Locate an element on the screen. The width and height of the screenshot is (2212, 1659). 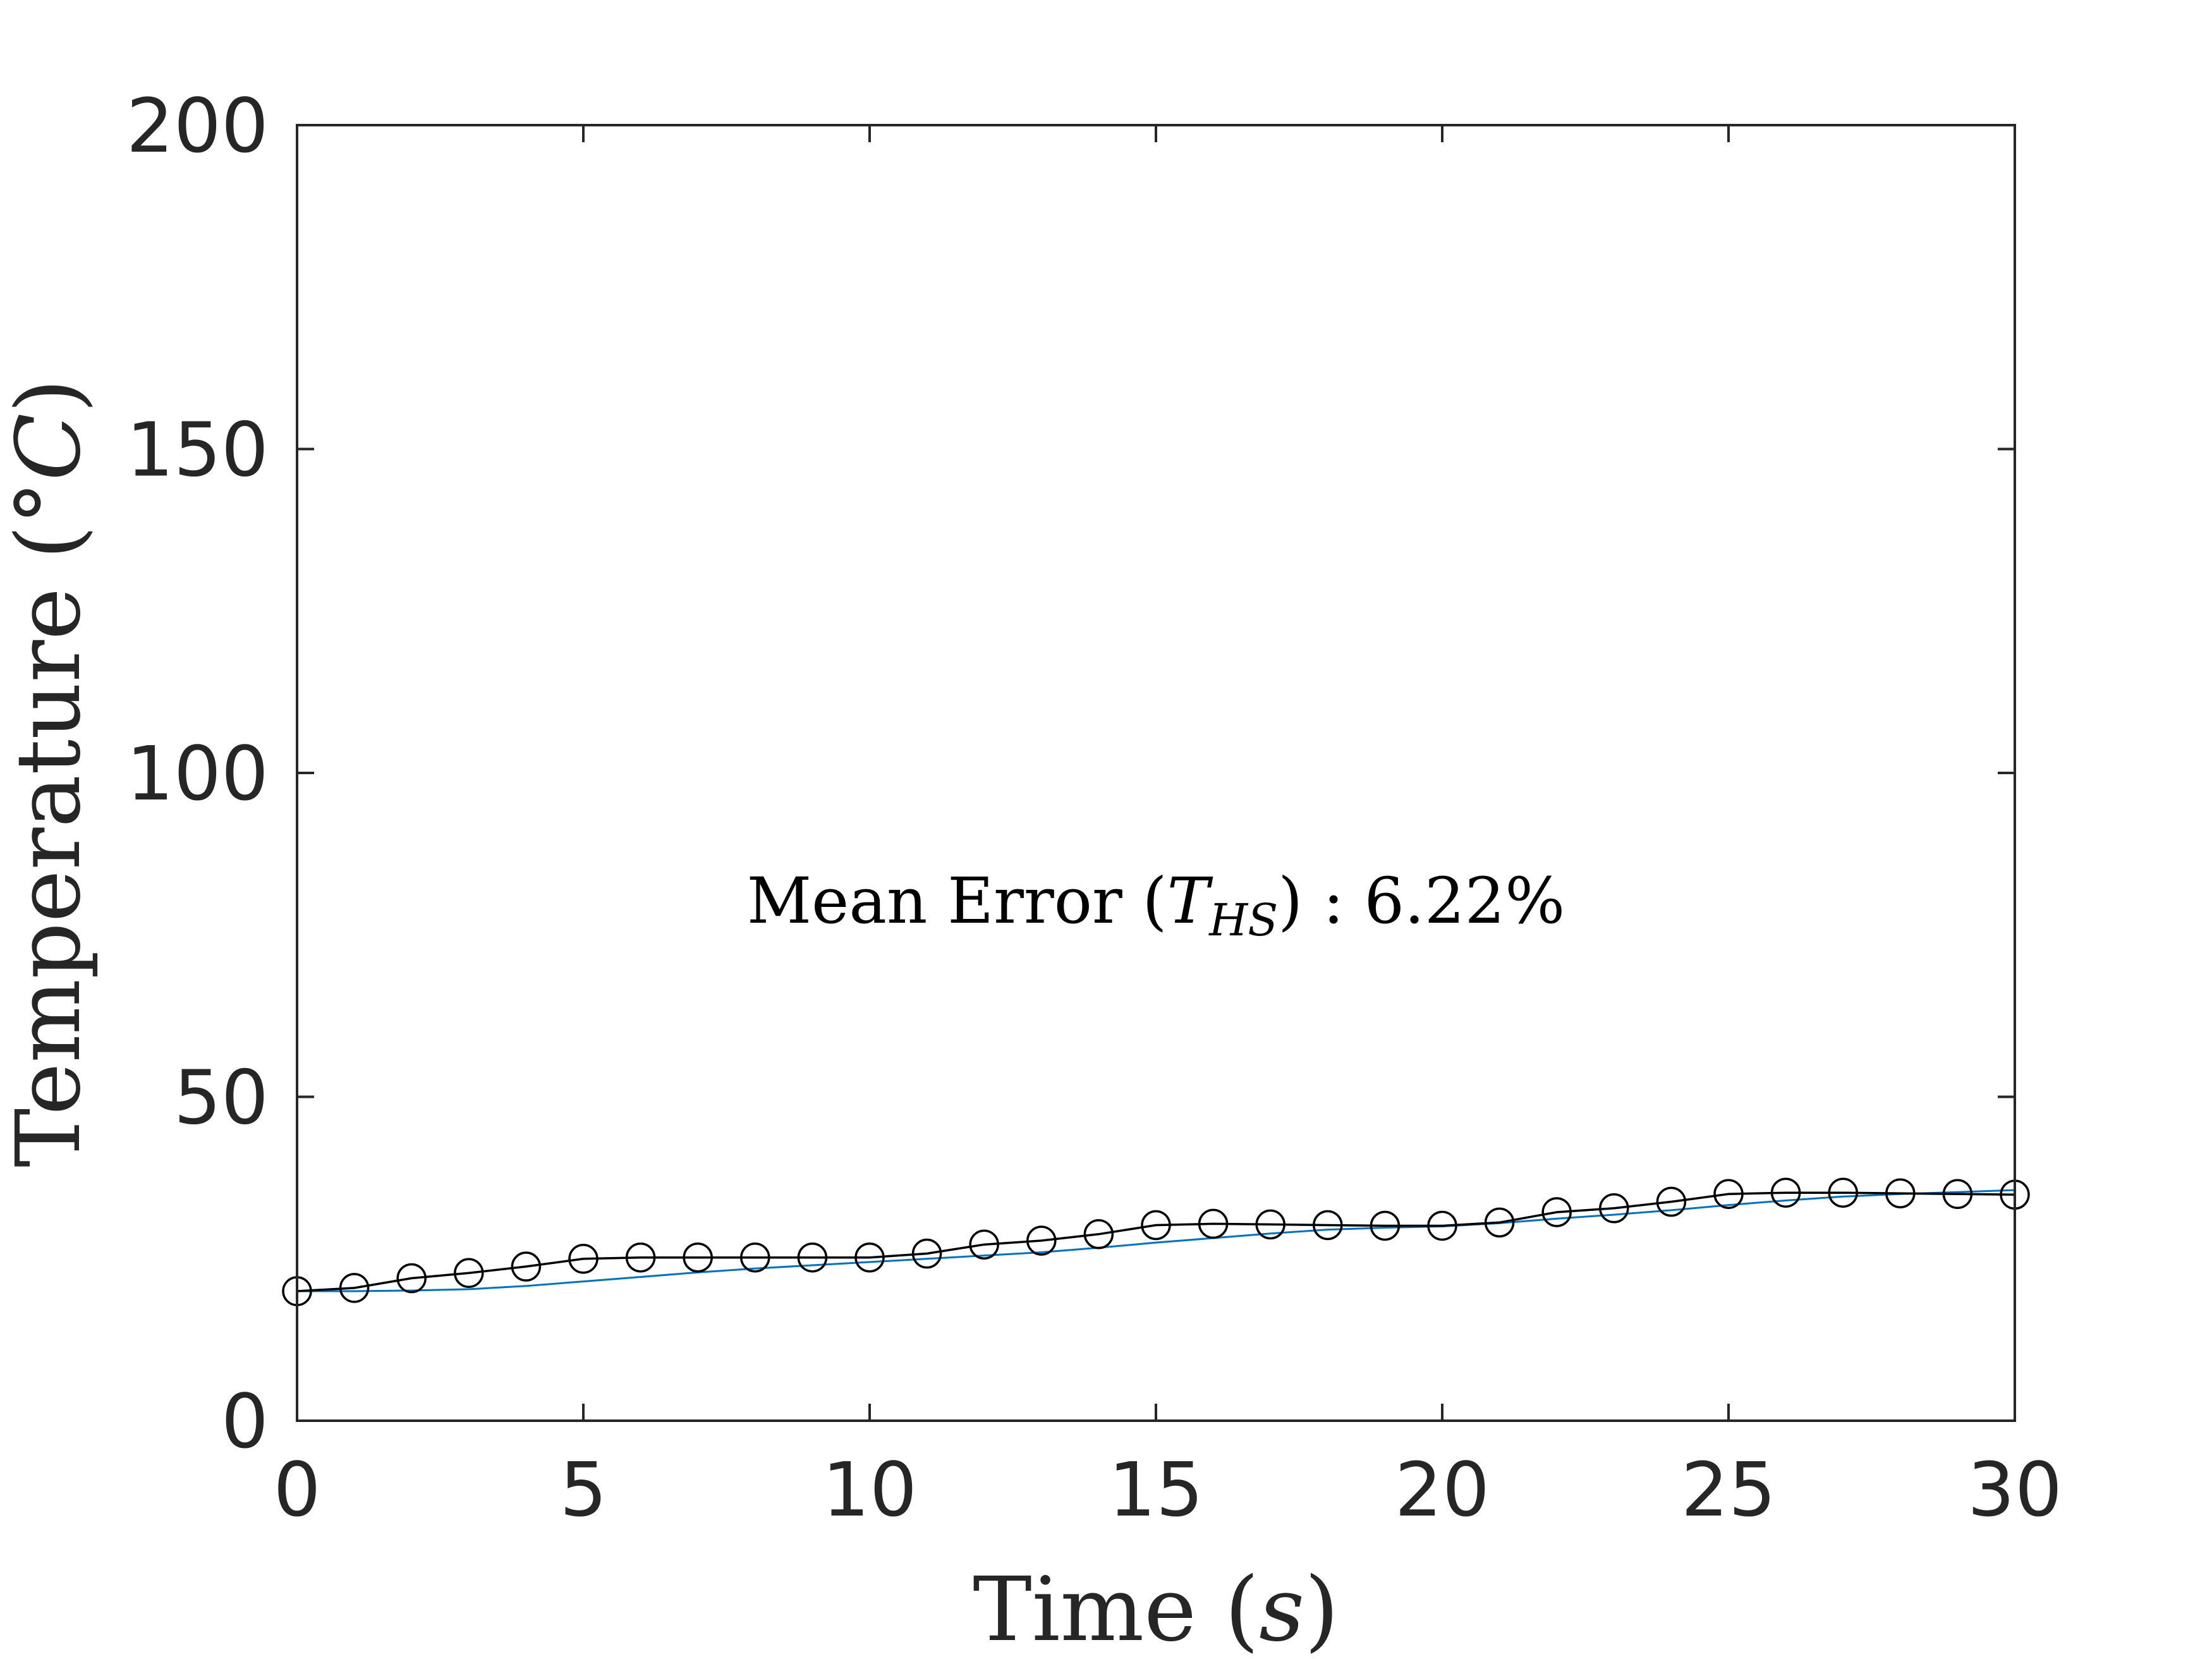
y-axis-title-var: C is located at coordinates (50, 447).